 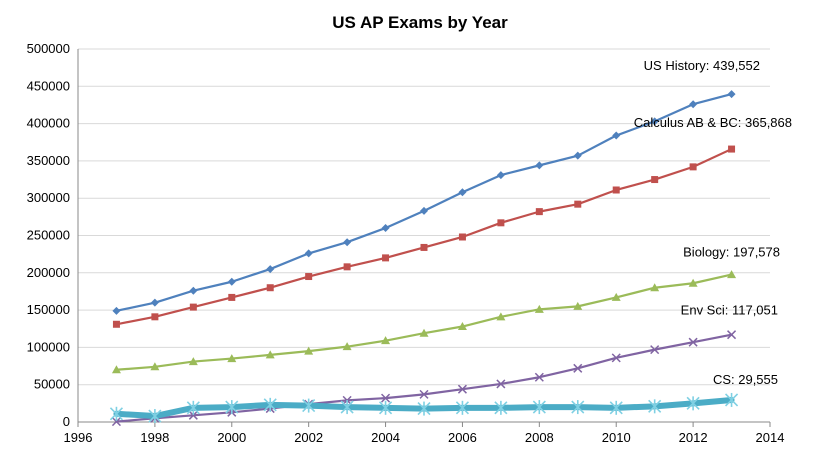 I want to click on x-tick-label: 2008, so click(x=539, y=437).